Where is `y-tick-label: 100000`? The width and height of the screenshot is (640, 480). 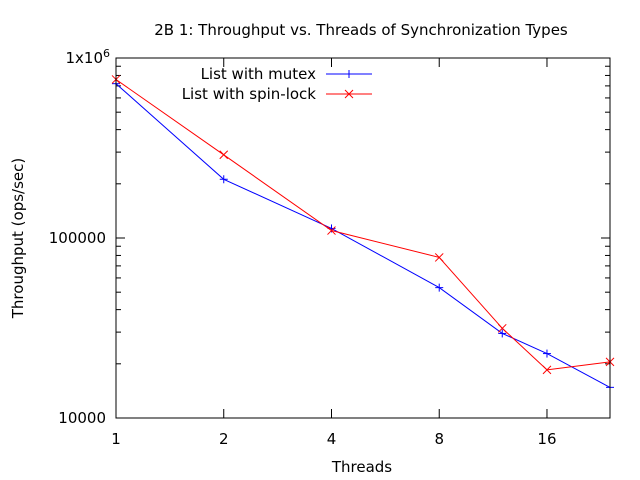
y-tick-label: 100000 is located at coordinates (77, 238).